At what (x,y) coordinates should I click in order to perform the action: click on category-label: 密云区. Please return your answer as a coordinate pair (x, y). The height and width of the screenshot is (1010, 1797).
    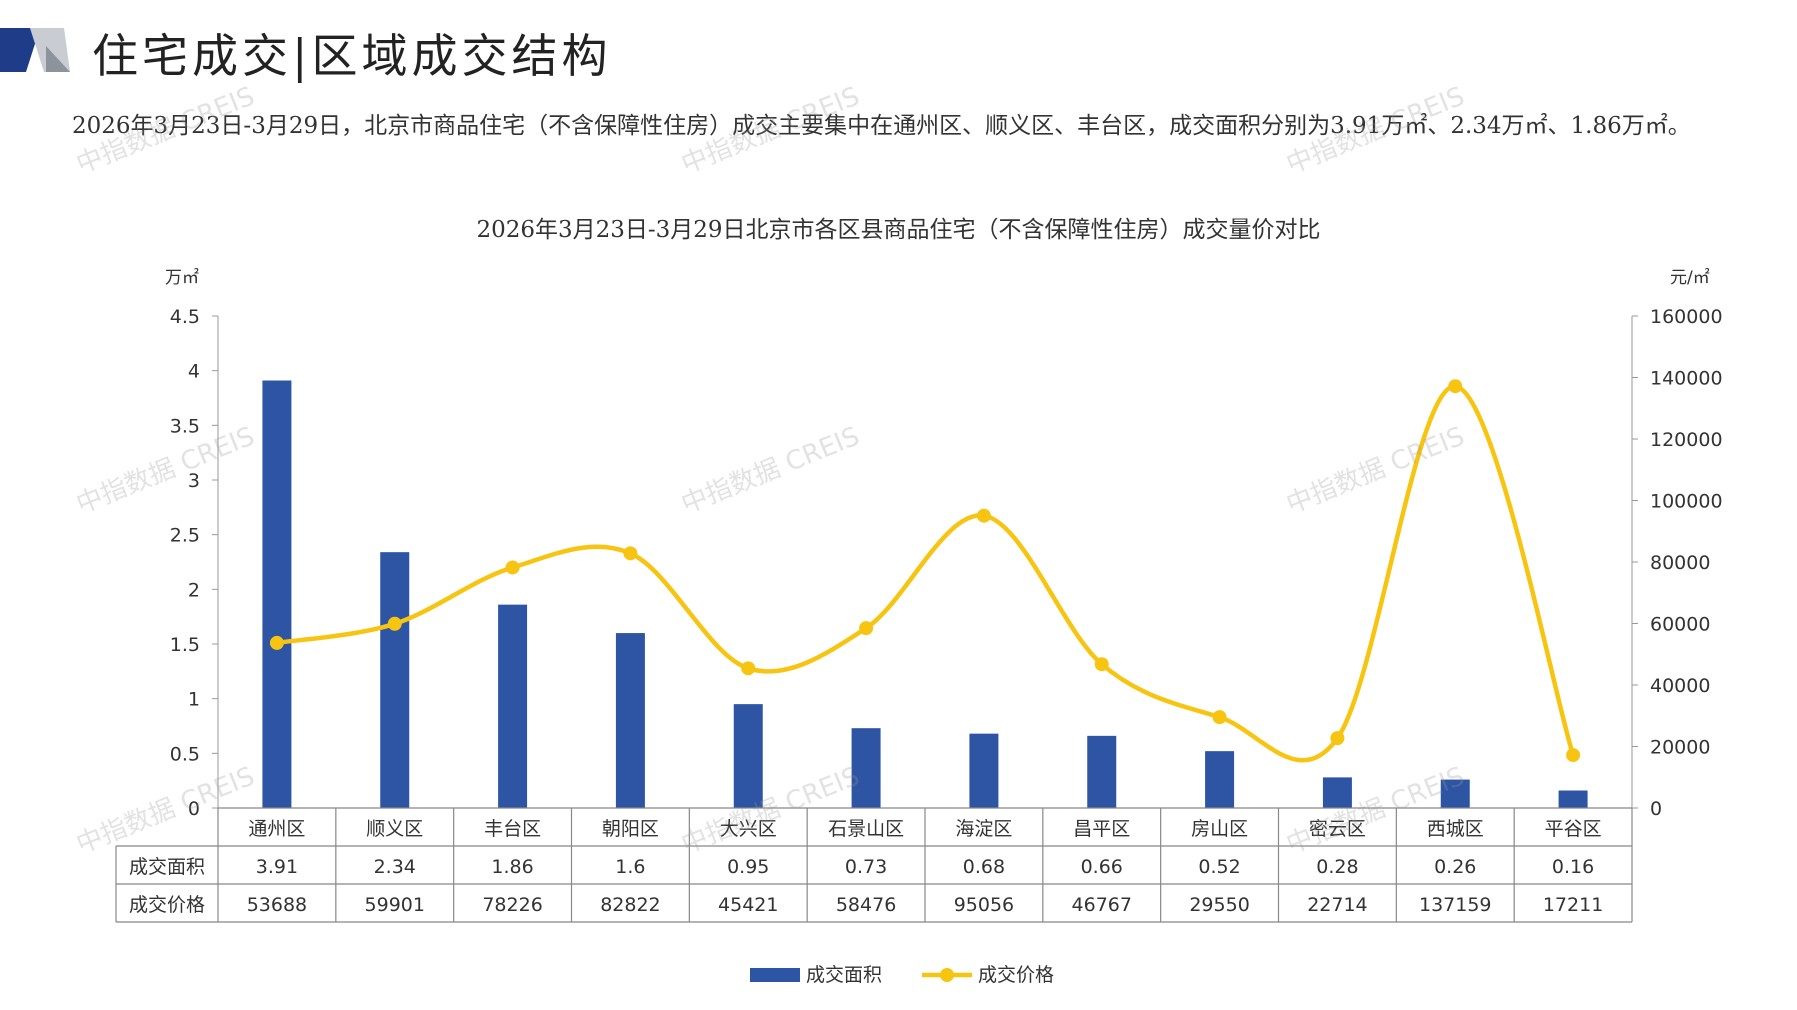
    Looking at the image, I should click on (1337, 829).